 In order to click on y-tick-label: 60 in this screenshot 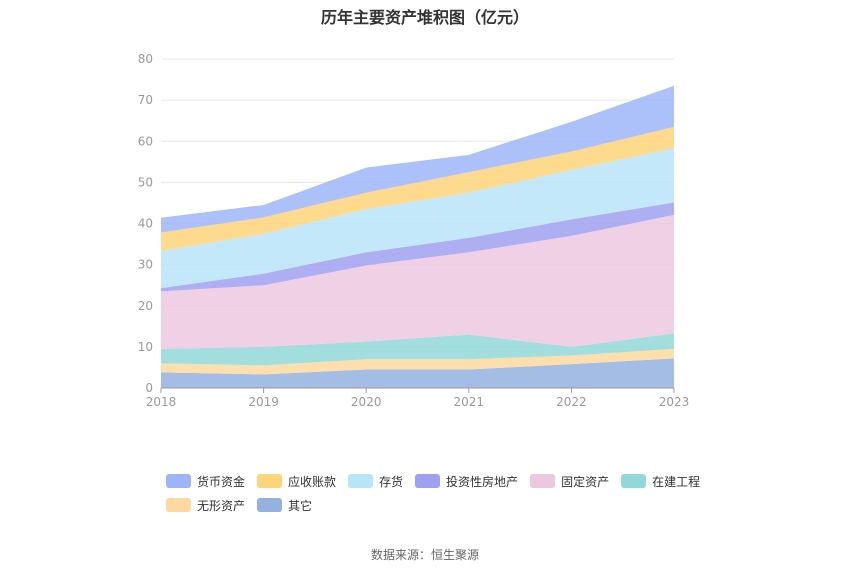, I will do `click(145, 141)`.